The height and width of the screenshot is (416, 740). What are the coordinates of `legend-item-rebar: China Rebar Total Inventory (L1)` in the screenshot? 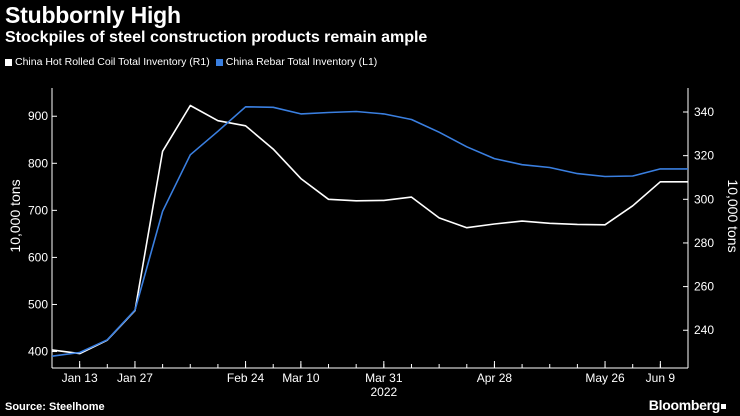 It's located at (296, 62).